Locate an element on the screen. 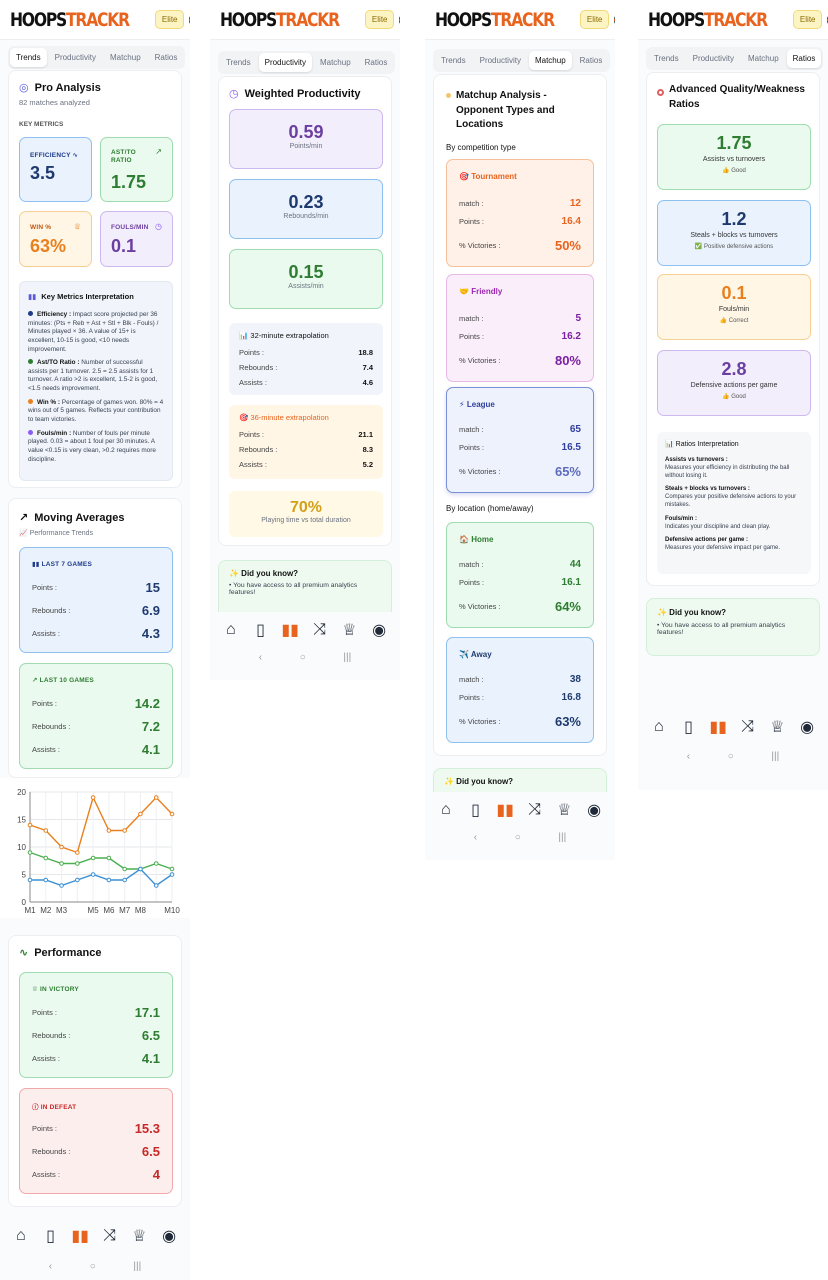  x-tick-label: M6 is located at coordinates (109, 910).